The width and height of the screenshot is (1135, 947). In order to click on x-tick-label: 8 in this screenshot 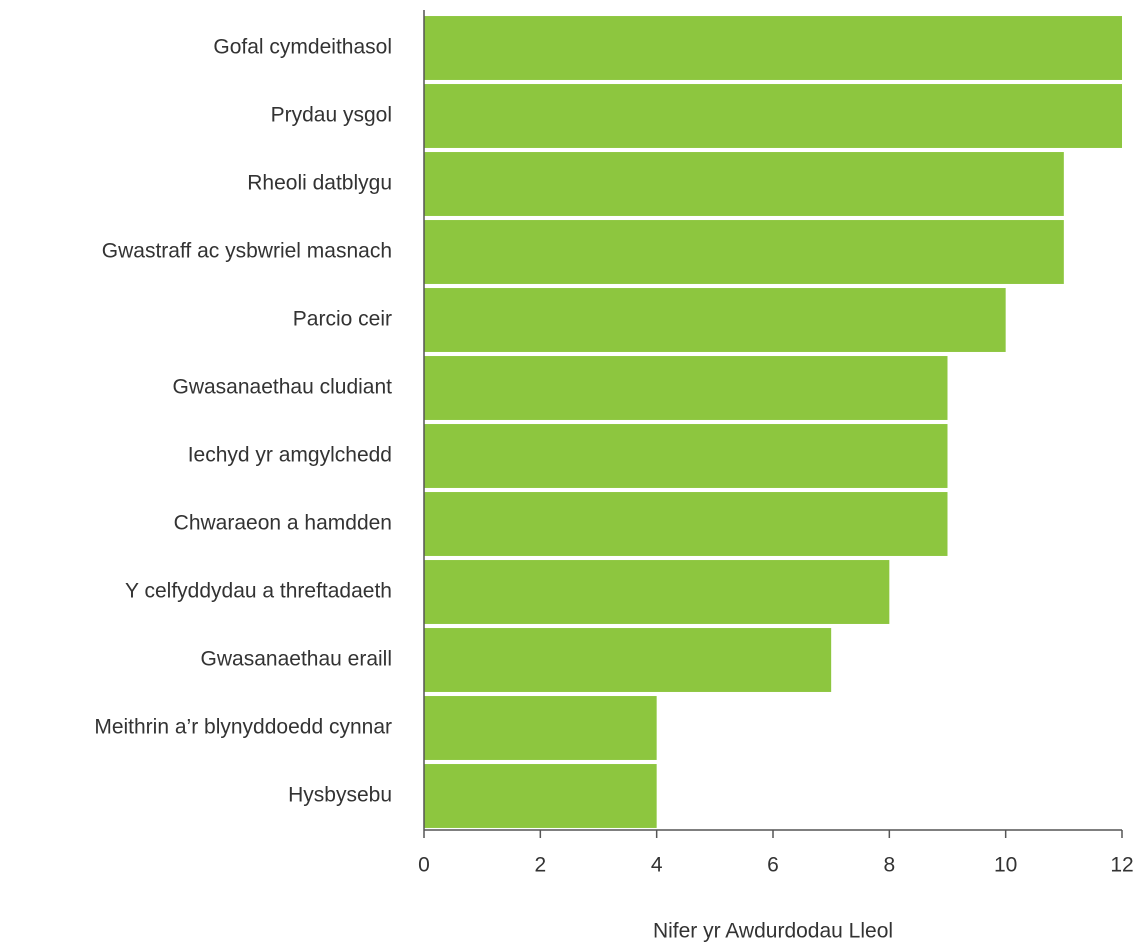, I will do `click(889, 865)`.